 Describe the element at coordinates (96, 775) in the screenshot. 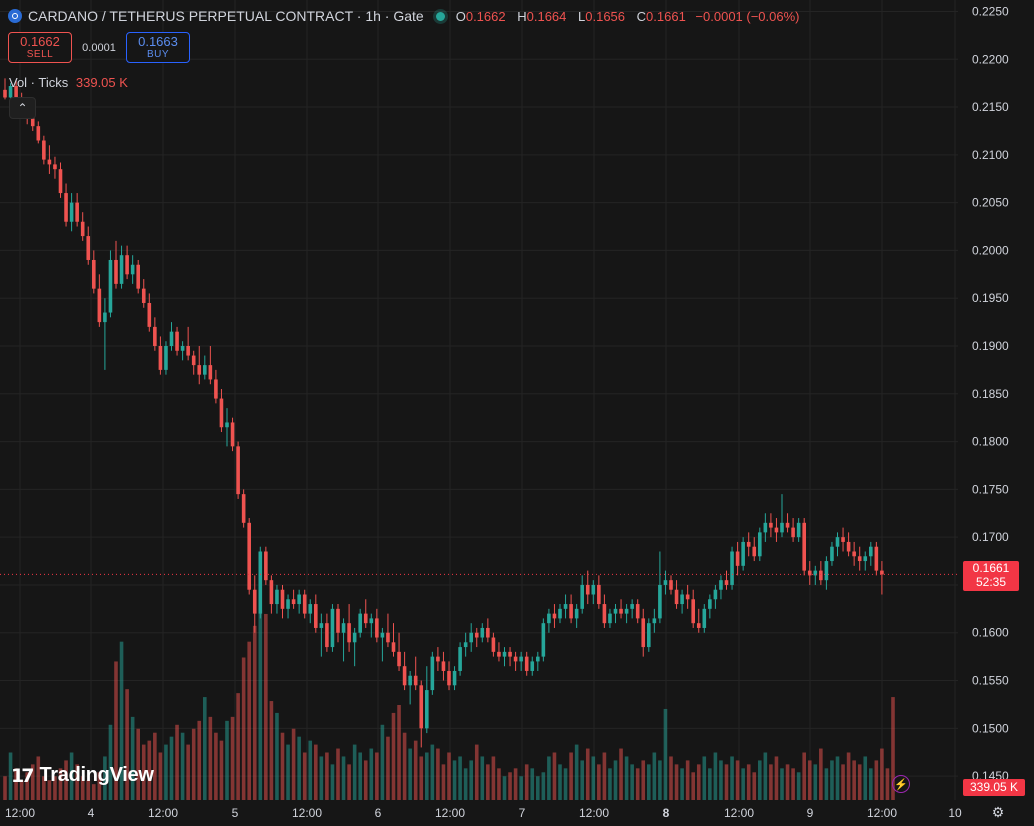

I see `tradingview-logo-text: TradingView` at that location.